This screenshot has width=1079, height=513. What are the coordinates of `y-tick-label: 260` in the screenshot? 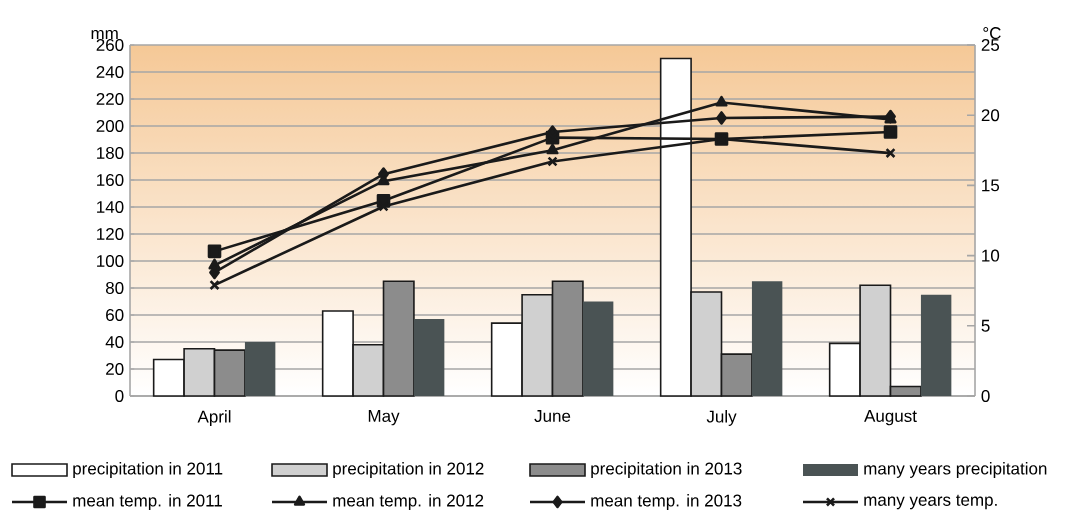 It's located at (110, 45).